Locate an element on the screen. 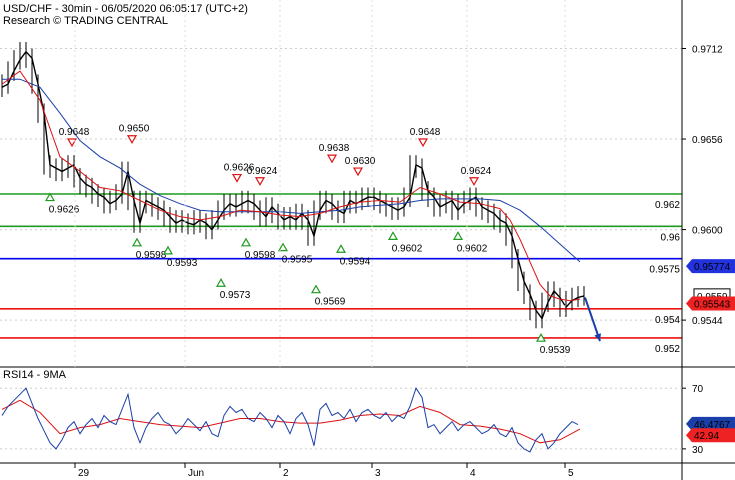 Image resolution: width=735 pixels, height=480 pixels. high-label: 0.9630 is located at coordinates (360, 161).